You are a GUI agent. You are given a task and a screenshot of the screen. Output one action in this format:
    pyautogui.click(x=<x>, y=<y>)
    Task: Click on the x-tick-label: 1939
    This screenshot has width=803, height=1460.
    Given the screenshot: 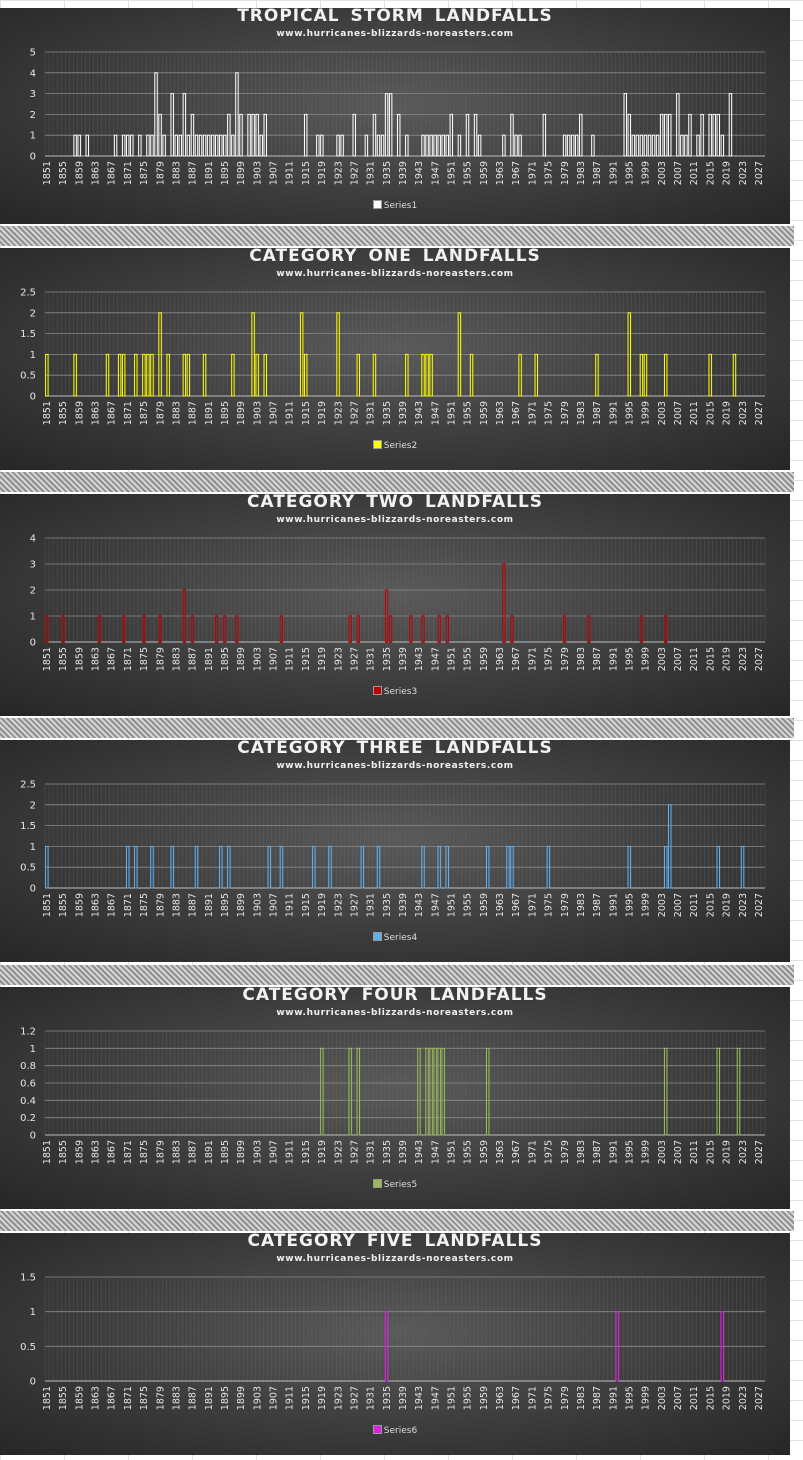 What is the action you would take?
    pyautogui.click(x=403, y=413)
    